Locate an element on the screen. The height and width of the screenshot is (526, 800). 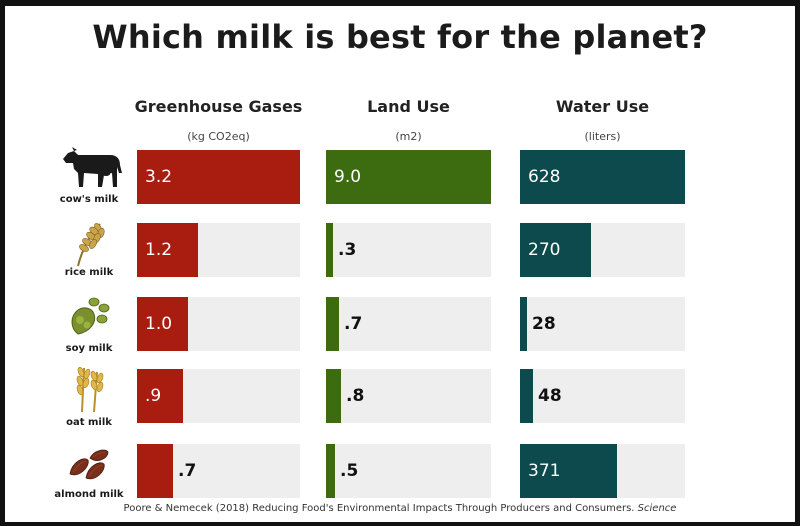
row-label-almond-milk: almond milk is located at coordinates (89, 494).